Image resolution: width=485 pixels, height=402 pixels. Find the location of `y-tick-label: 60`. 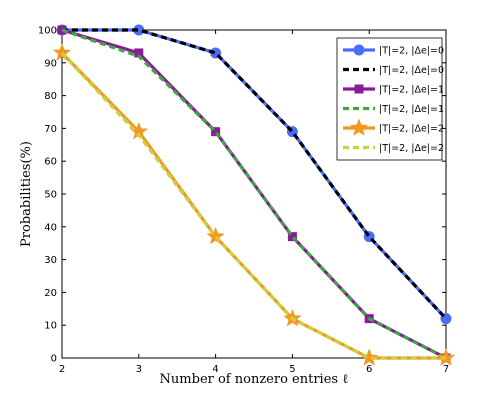

y-tick-label: 60 is located at coordinates (50, 162).